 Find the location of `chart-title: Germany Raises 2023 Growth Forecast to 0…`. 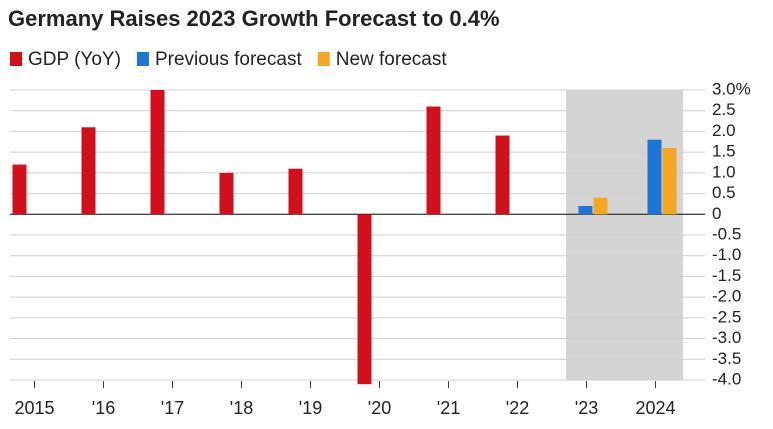

chart-title: Germany Raises 2023 Growth Forecast to 0… is located at coordinates (254, 18).